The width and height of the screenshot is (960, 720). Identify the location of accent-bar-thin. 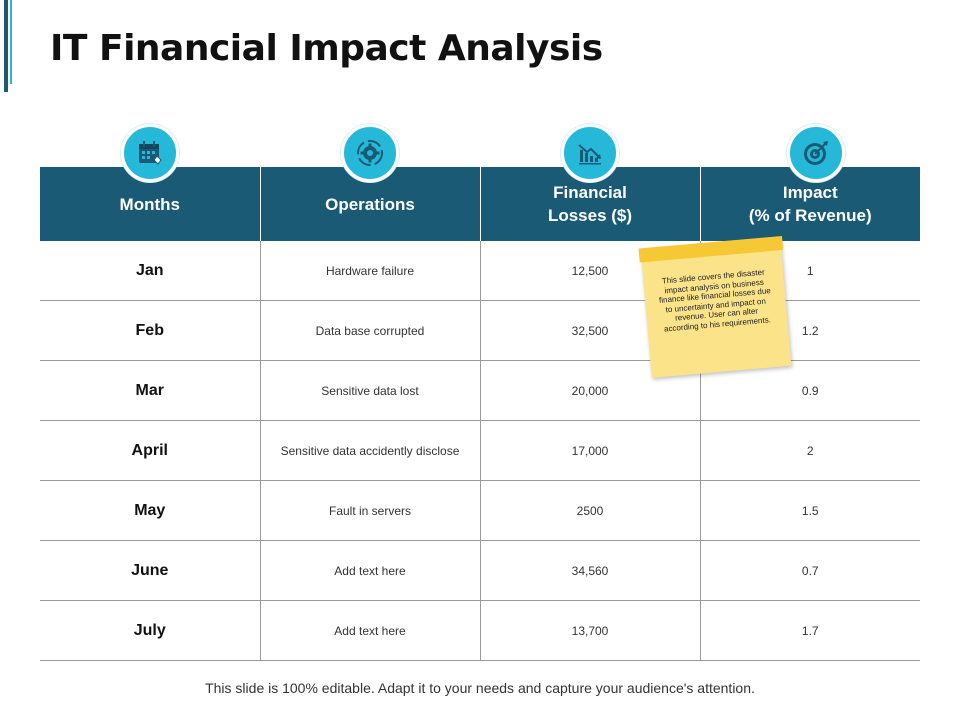
(11, 42).